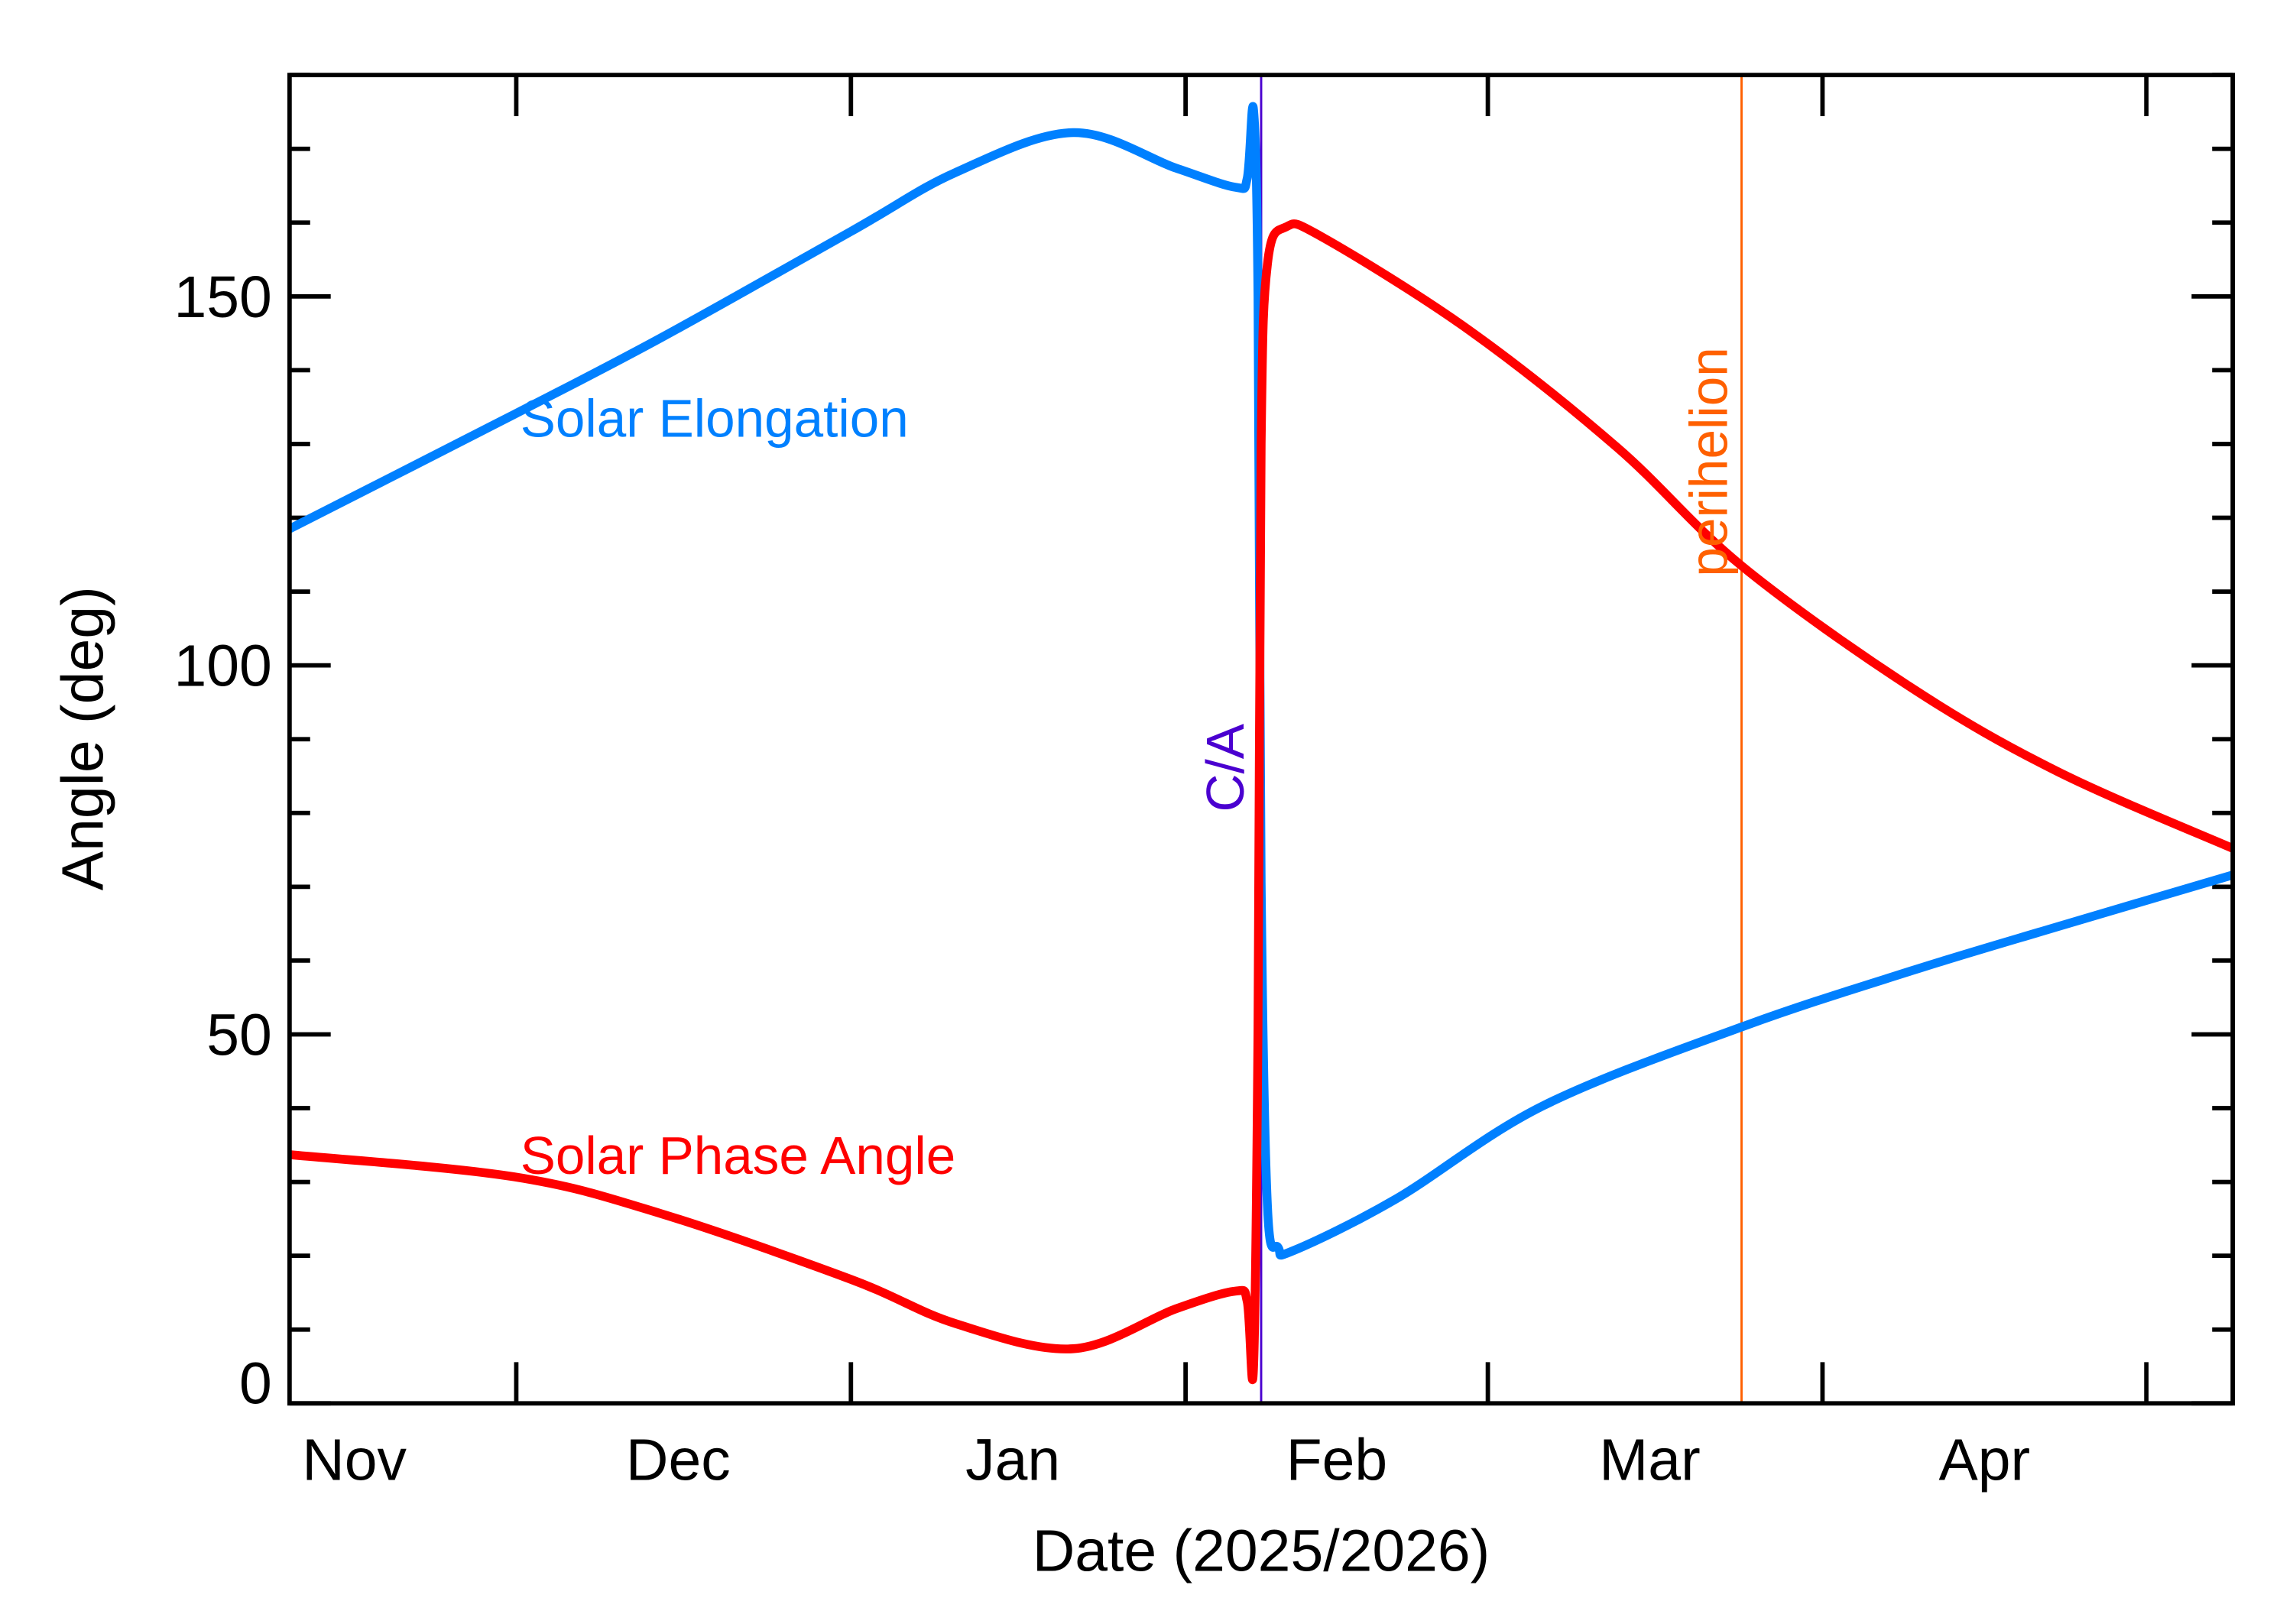  Describe the element at coordinates (222, 297) in the screenshot. I see `y-tick-label: 150` at that location.